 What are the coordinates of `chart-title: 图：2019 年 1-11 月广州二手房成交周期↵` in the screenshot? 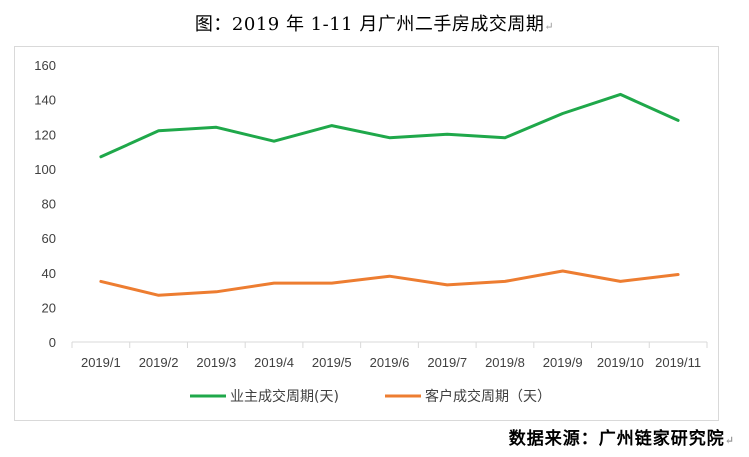 It's located at (374, 23).